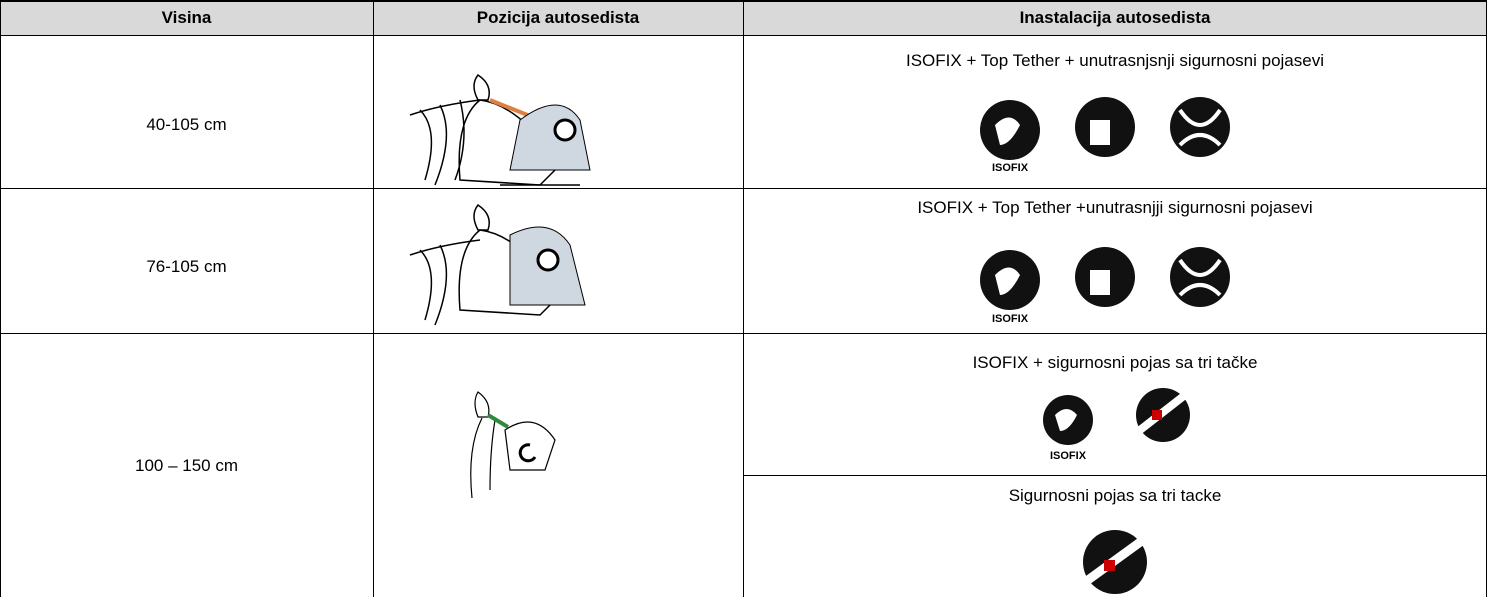 The height and width of the screenshot is (597, 1487). I want to click on installation-text: Sigurnosni pojas sa tri tacke, so click(1115, 495).